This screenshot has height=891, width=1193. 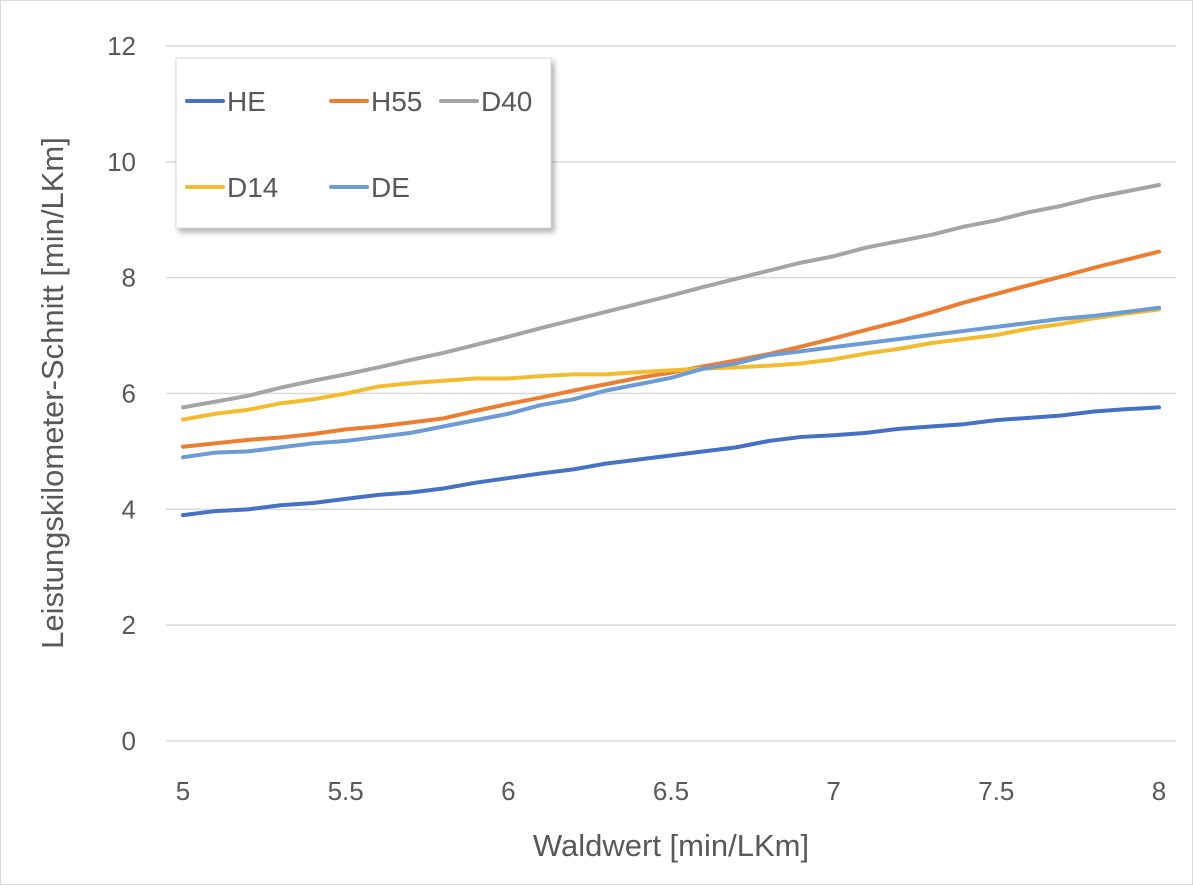 I want to click on y-tick-label: 10, so click(x=121, y=162).